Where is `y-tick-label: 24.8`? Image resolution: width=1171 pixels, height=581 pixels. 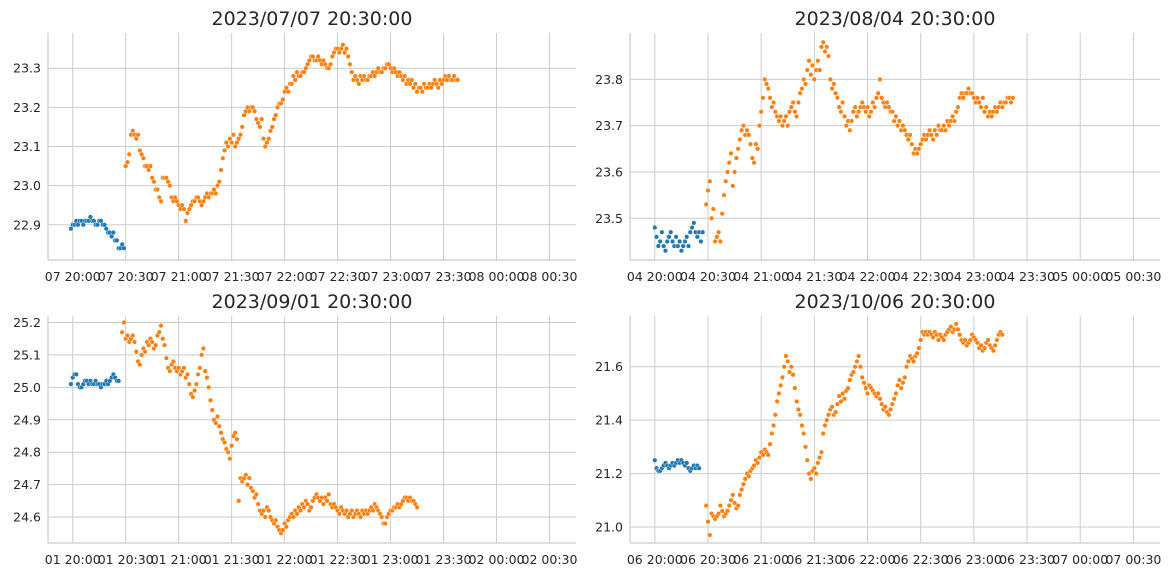
y-tick-label: 24.8 is located at coordinates (27, 452).